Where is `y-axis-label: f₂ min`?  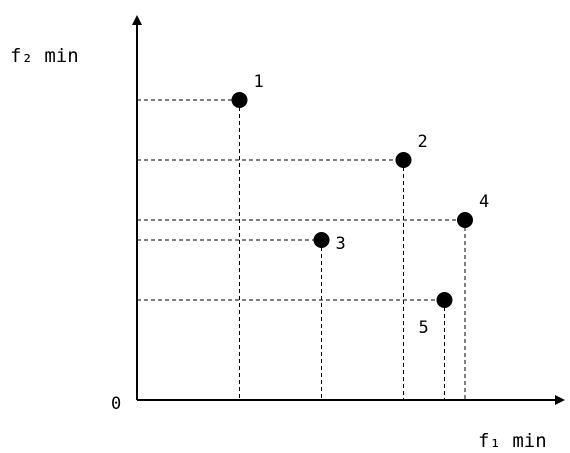
y-axis-label: f₂ min is located at coordinates (44, 56).